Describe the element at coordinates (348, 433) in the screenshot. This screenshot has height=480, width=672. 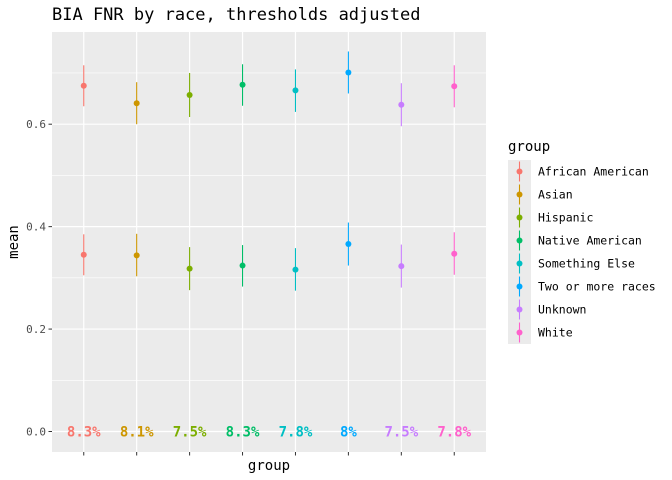
I see `percent-label: 8%` at that location.